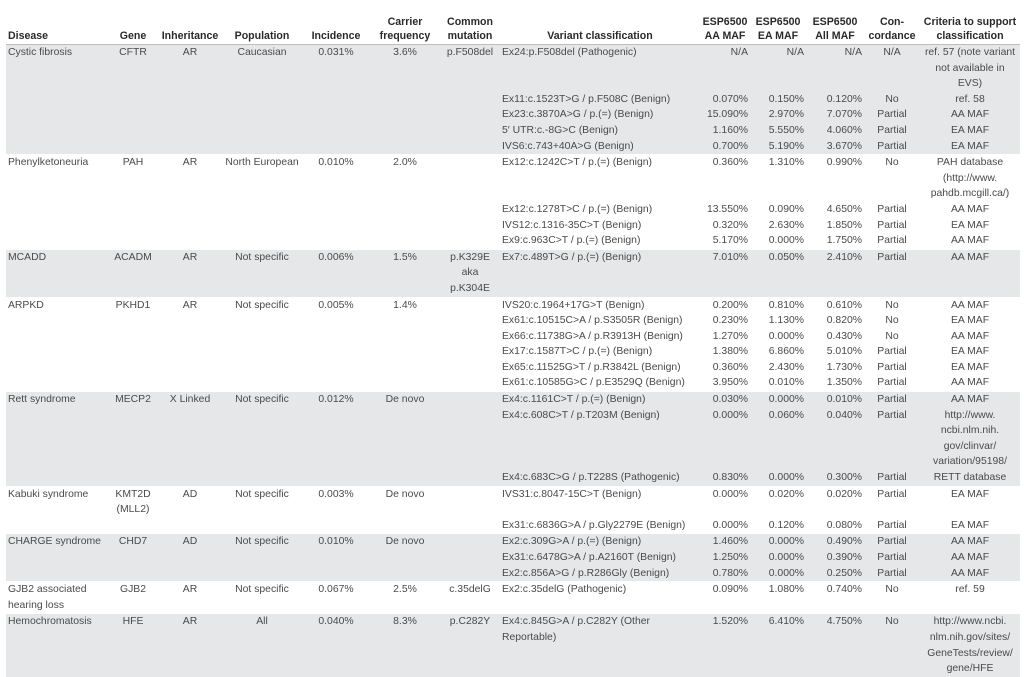 The image size is (1024, 677). What do you see at coordinates (835, 178) in the screenshot?
I see `cell-all-maf: 0.990%` at bounding box center [835, 178].